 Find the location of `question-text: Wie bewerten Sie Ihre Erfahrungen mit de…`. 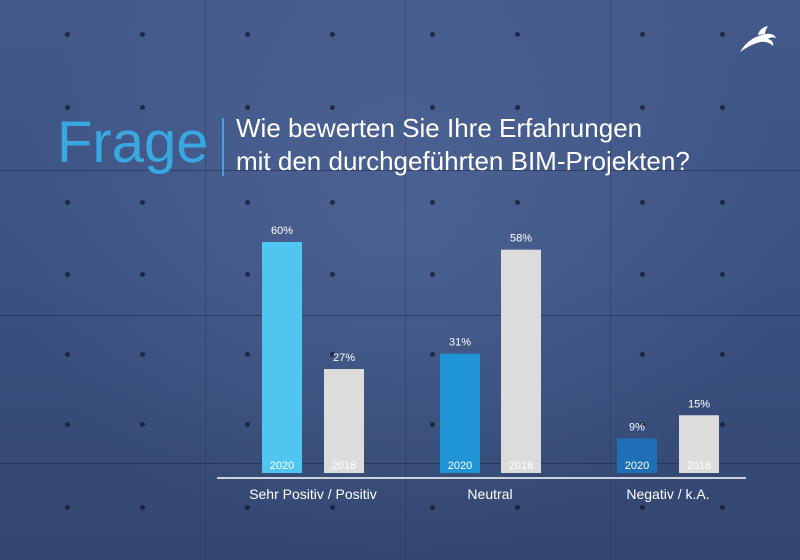

question-text: Wie bewerten Sie Ihre Erfahrungen mit de… is located at coordinates (506, 145).